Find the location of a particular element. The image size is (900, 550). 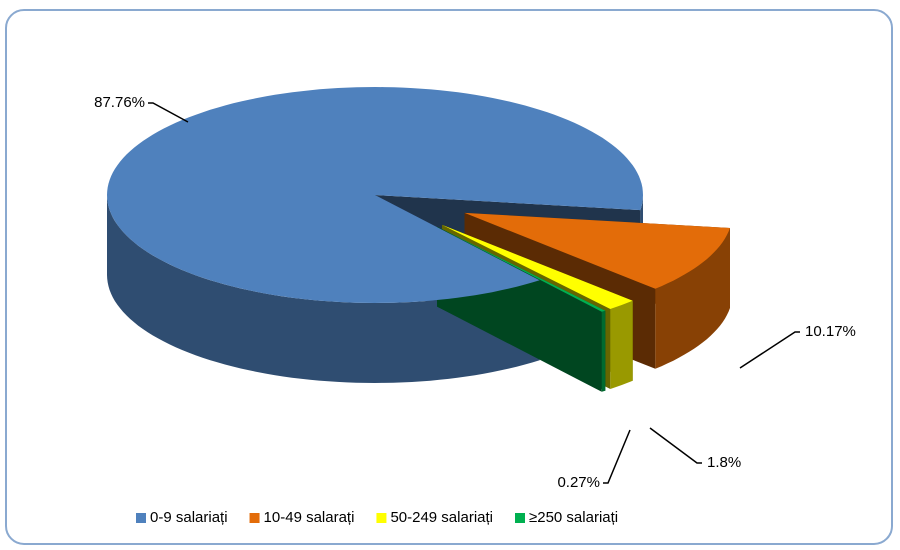

legend-label: 0-9 salariați is located at coordinates (189, 517).